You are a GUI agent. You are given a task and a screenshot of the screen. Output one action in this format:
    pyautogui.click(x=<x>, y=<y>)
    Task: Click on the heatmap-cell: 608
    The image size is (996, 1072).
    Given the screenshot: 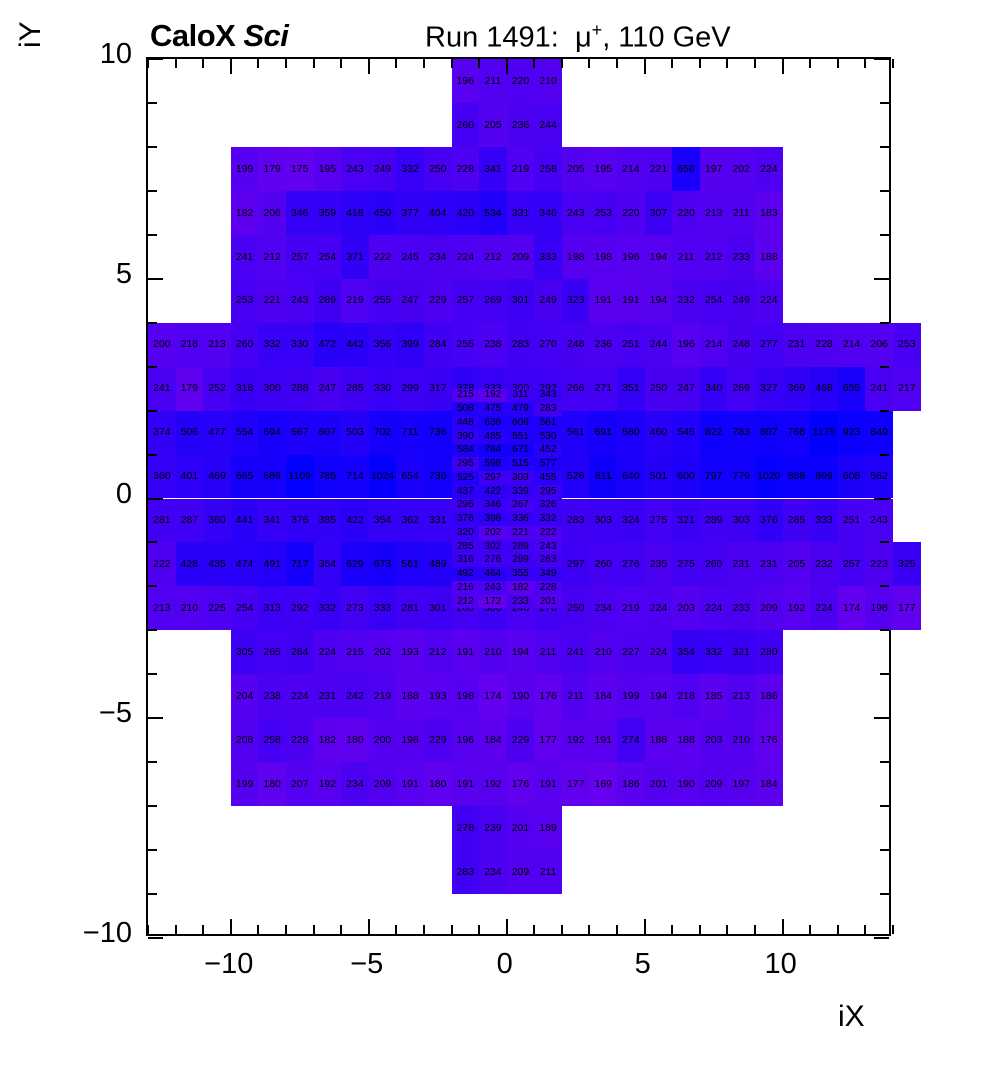 What is the action you would take?
    pyautogui.click(x=851, y=476)
    